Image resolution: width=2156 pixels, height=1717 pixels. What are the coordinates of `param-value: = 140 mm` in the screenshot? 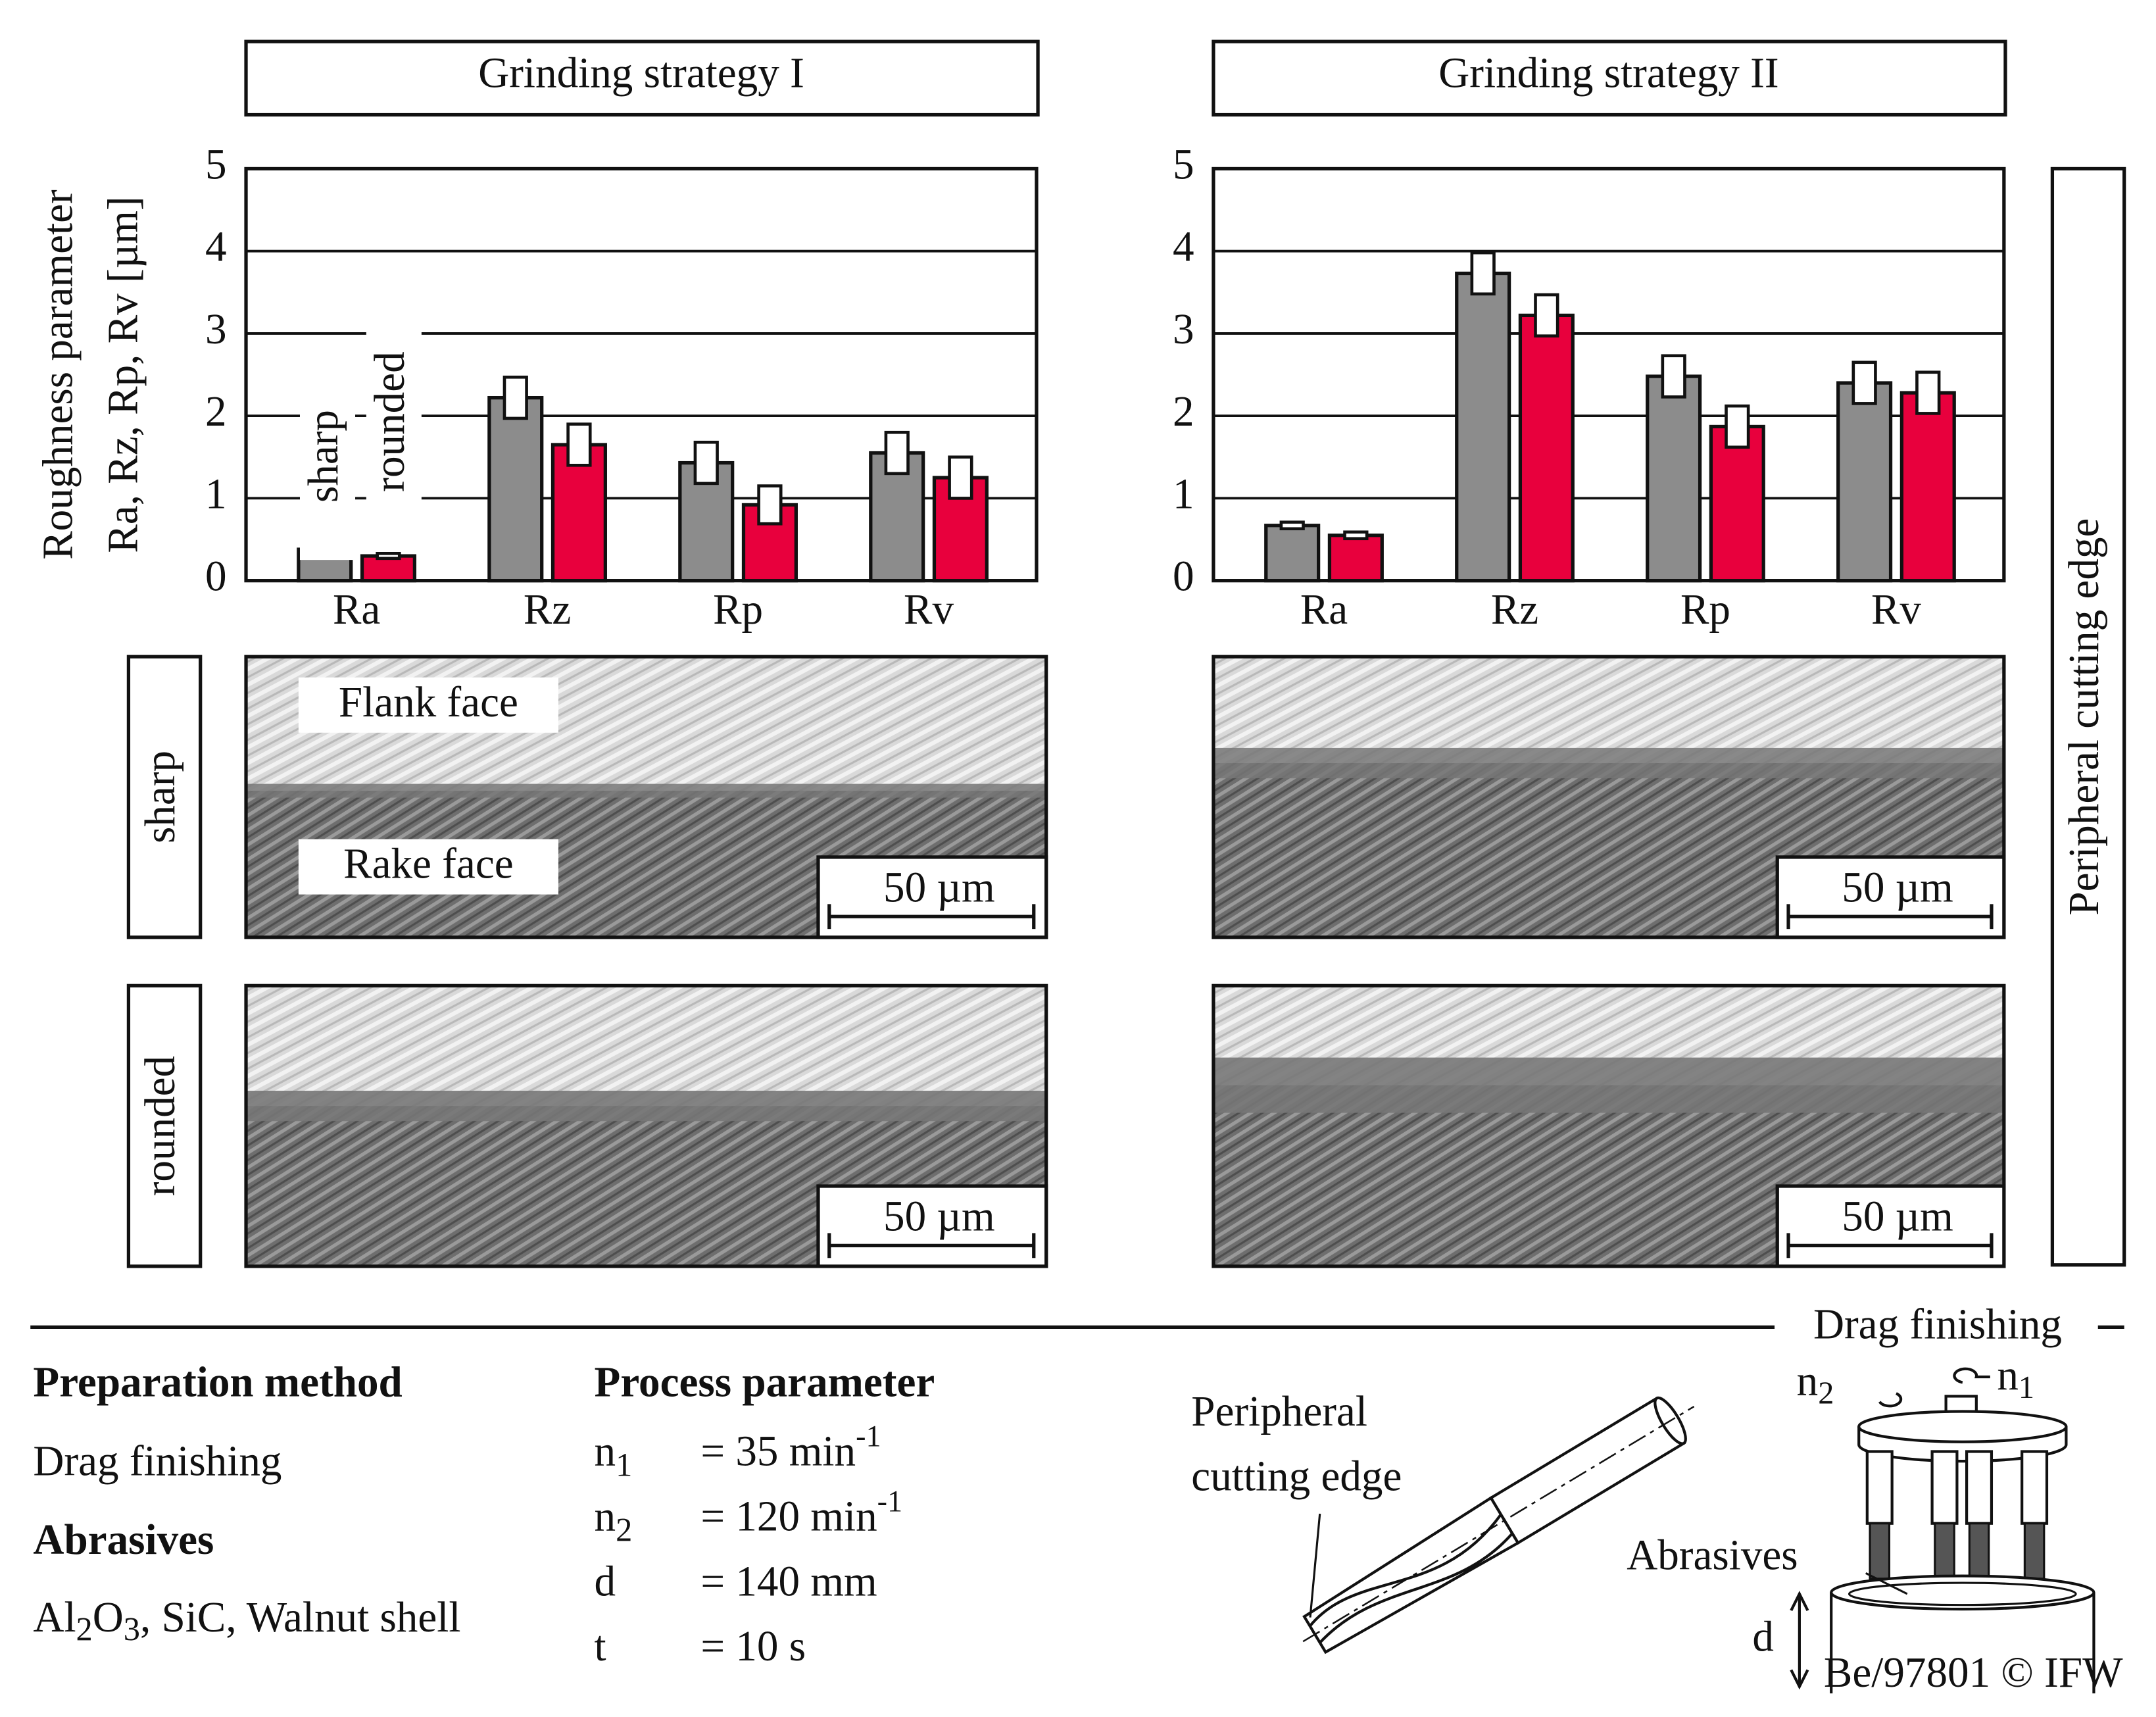 It's located at (789, 1581).